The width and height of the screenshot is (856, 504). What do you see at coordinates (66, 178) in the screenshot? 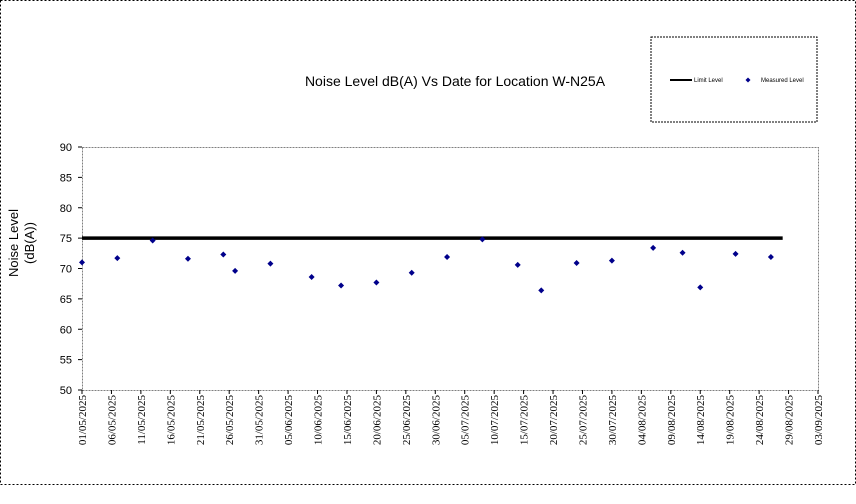
I see `y-tick-label: 85` at bounding box center [66, 178].